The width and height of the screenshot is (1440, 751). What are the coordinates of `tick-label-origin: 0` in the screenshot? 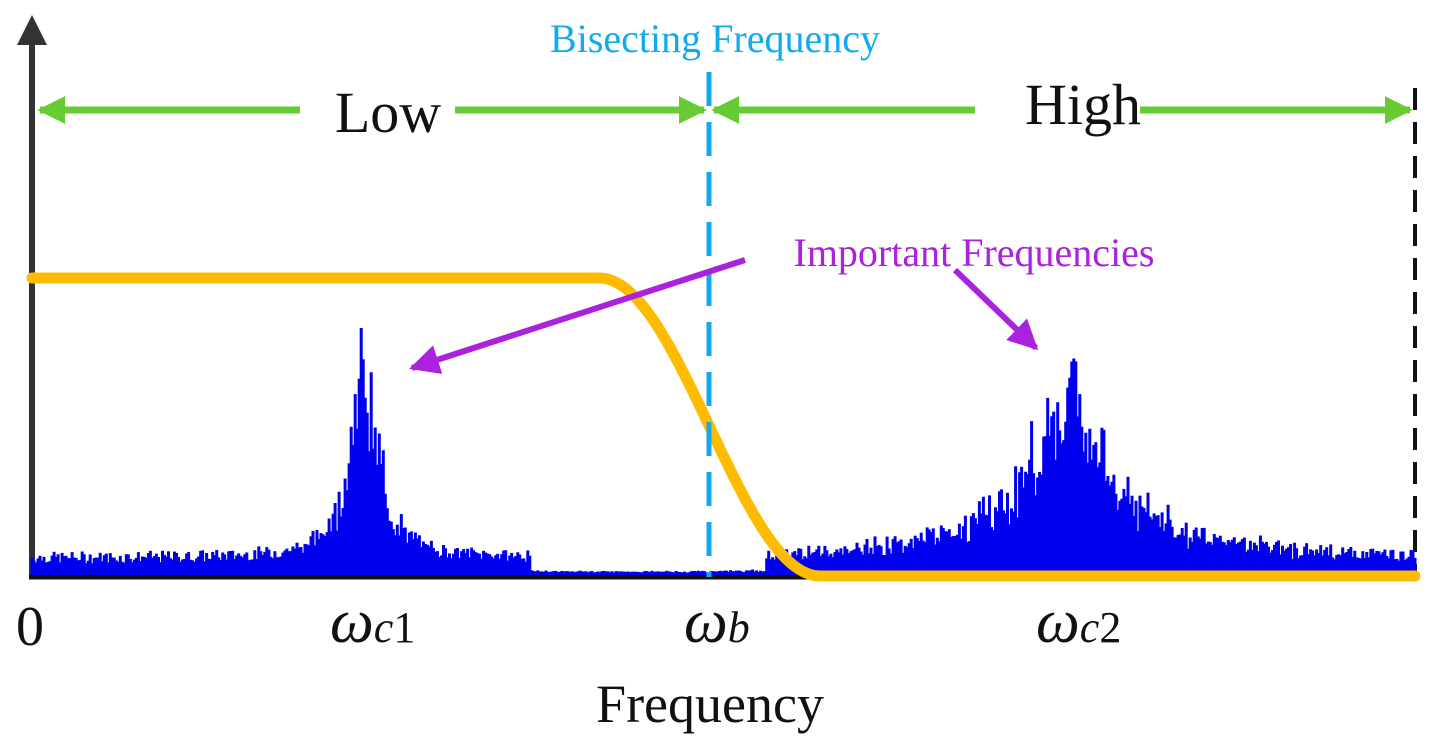 It's located at (30, 627).